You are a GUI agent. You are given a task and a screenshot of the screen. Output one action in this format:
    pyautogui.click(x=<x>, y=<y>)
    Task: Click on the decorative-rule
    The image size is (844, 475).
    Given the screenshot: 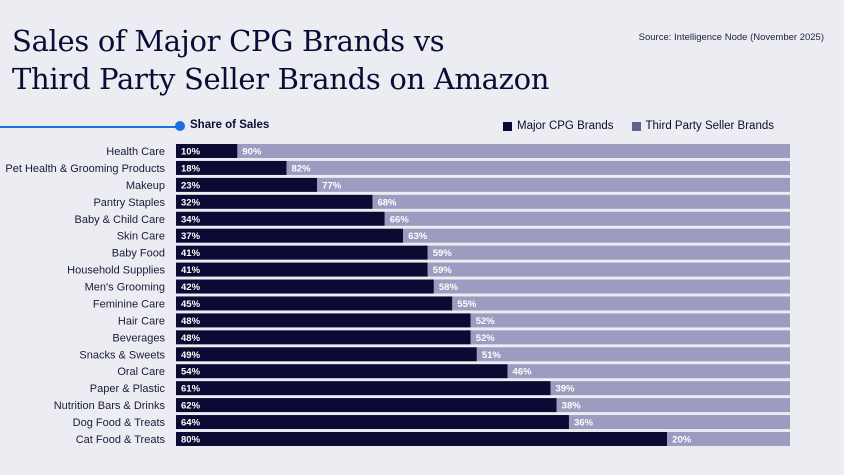 What is the action you would take?
    pyautogui.click(x=89, y=127)
    